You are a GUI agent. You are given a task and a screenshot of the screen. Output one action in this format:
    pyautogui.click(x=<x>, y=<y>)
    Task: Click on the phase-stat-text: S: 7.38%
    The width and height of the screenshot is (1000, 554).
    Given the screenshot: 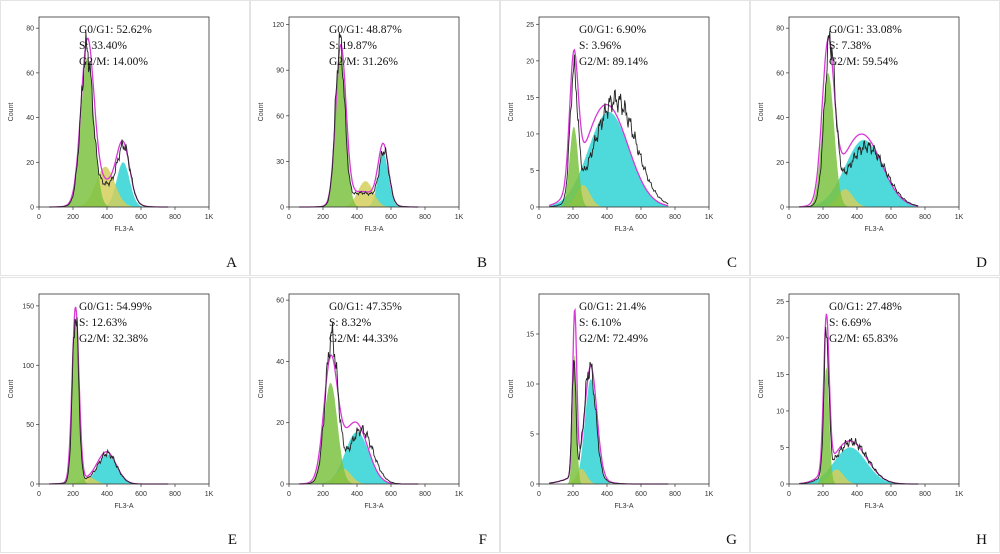 What is the action you would take?
    pyautogui.click(x=850, y=46)
    